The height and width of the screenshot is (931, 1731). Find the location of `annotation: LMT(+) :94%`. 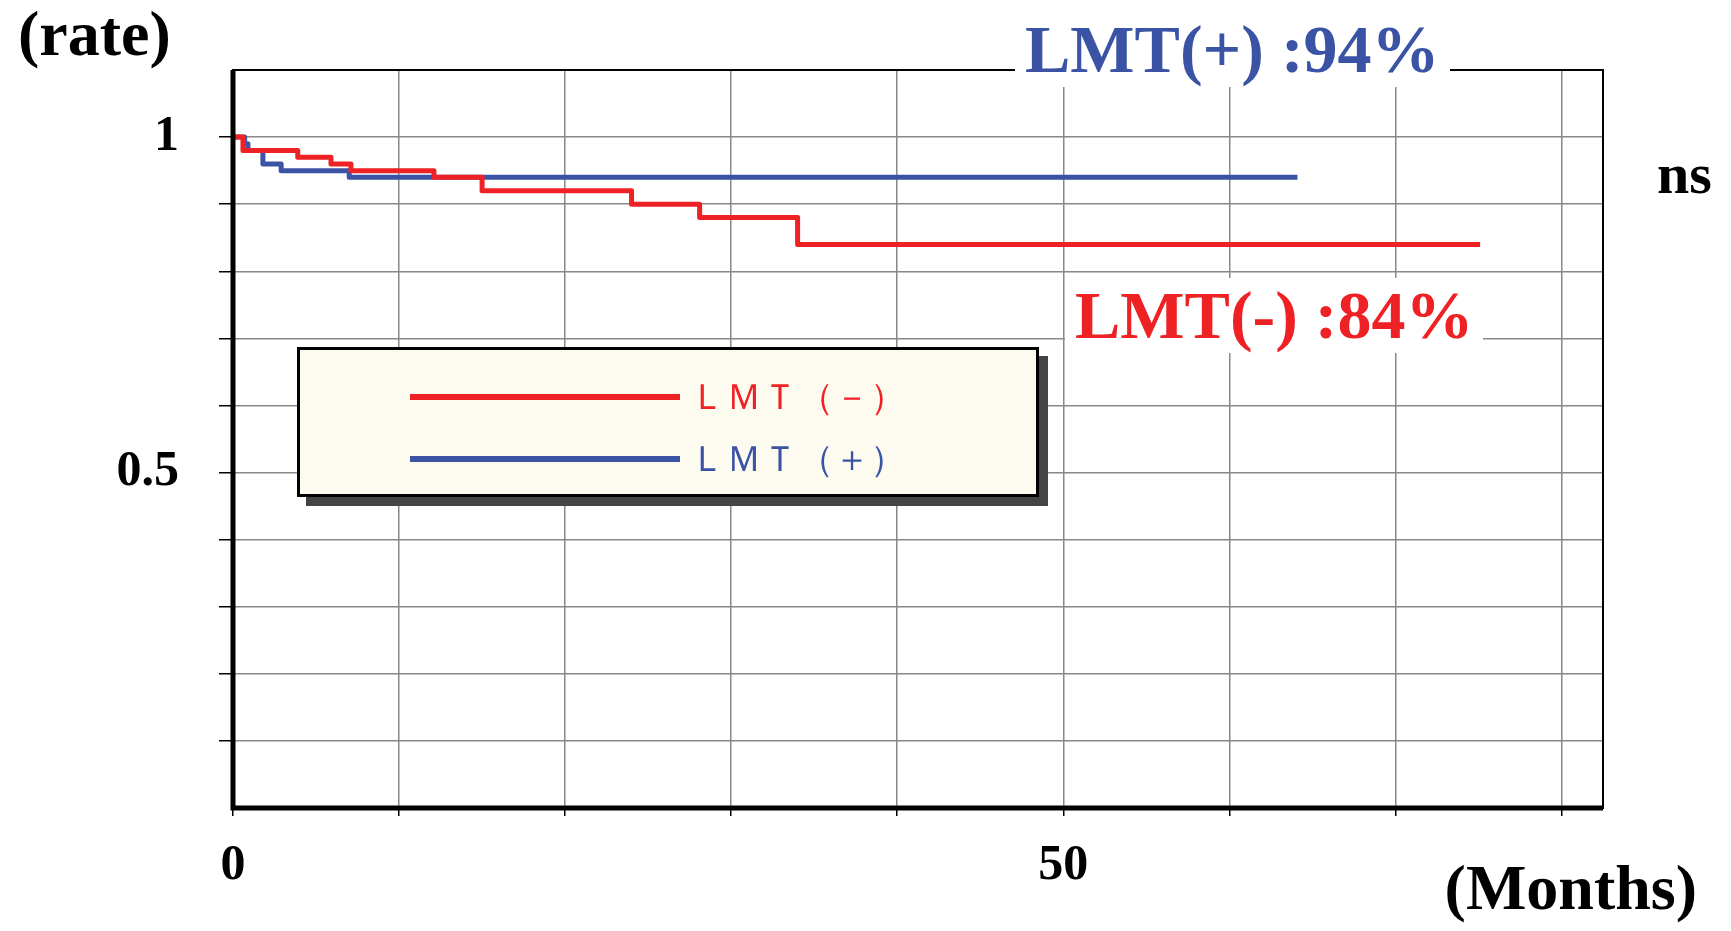

annotation: LMT(+) :94% is located at coordinates (1232, 49).